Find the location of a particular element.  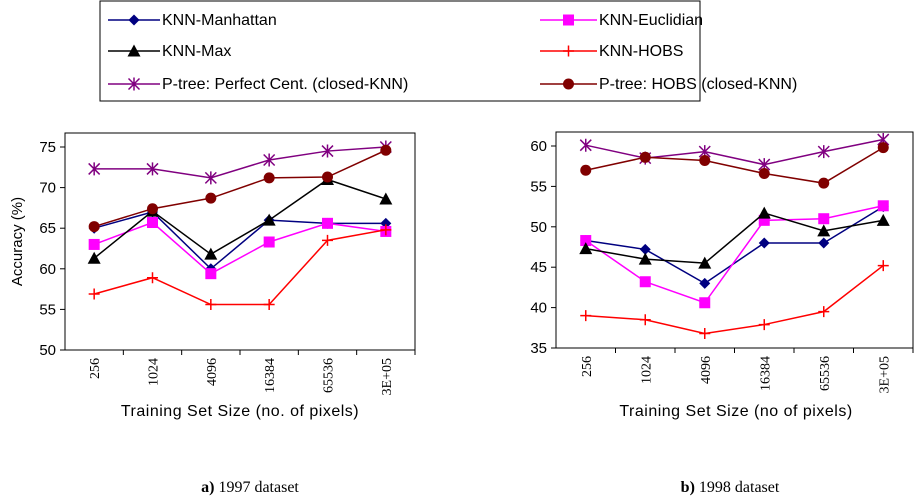

caption: b) 1998 dataset is located at coordinates (730, 487).